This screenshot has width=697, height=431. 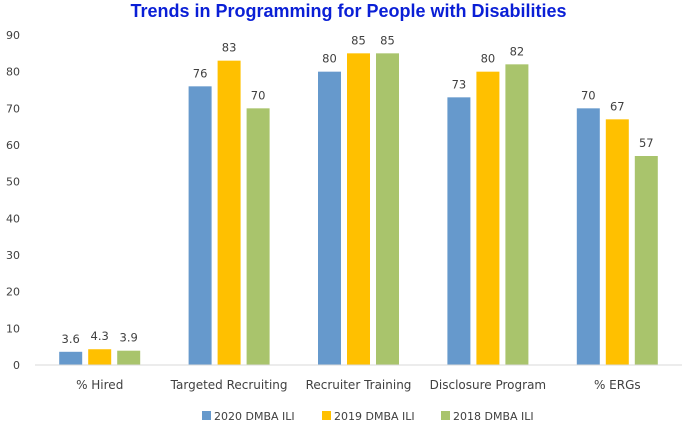 I want to click on category-label: Disclosure Program, so click(x=488, y=385).